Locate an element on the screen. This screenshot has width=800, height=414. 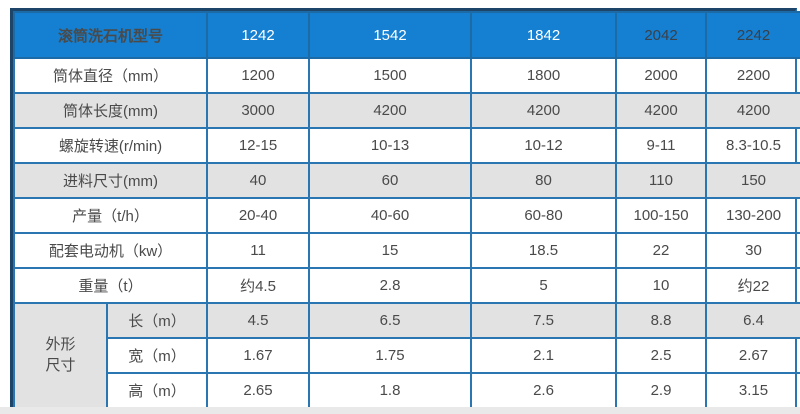
table-row: 重量（t） 约4.5 2.8 5 10 约22 is located at coordinates (406, 285).